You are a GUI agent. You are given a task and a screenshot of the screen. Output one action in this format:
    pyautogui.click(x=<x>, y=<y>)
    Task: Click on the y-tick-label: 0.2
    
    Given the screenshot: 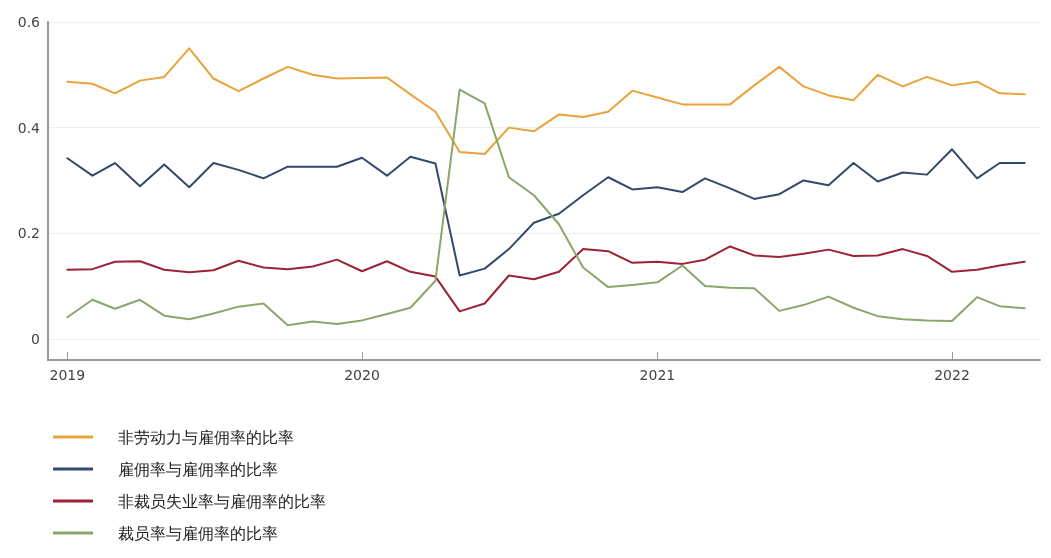 What is the action you would take?
    pyautogui.click(x=28, y=233)
    